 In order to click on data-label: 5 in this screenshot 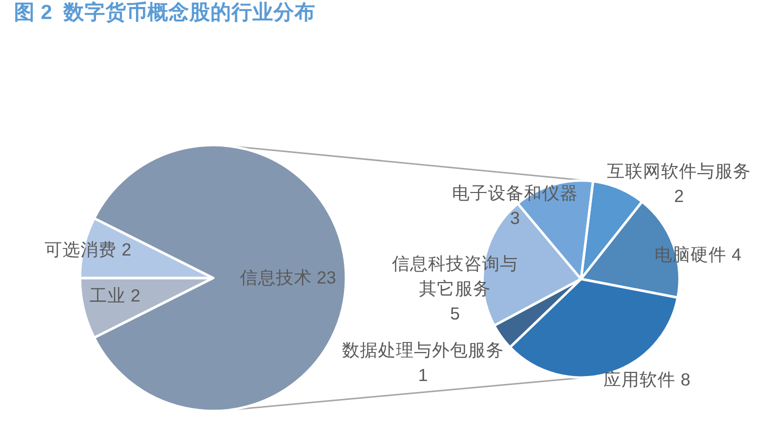, I will do `click(455, 314)`.